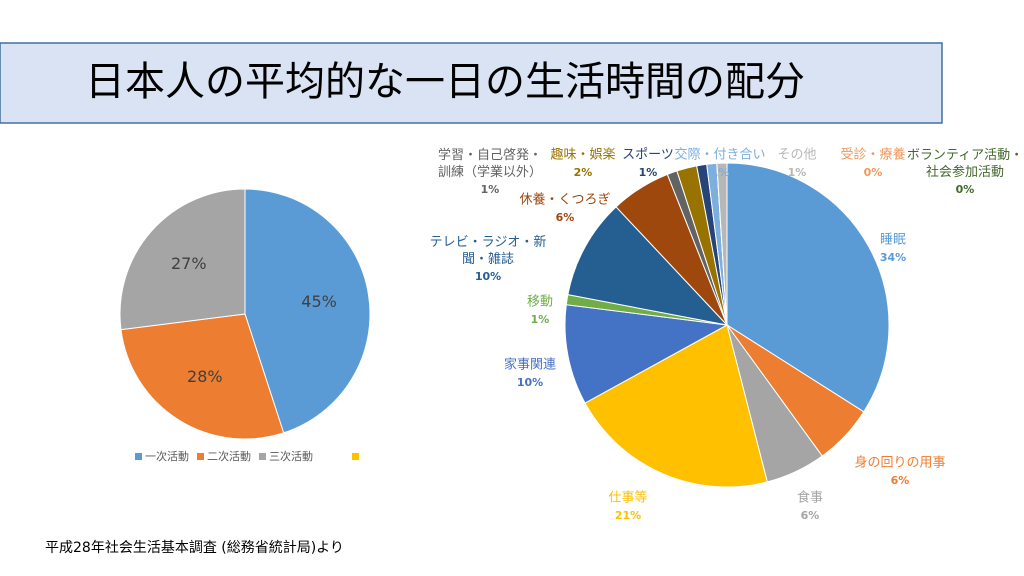  What do you see at coordinates (719, 155) in the screenshot?
I see `slice-name: 交際・付き合い` at bounding box center [719, 155].